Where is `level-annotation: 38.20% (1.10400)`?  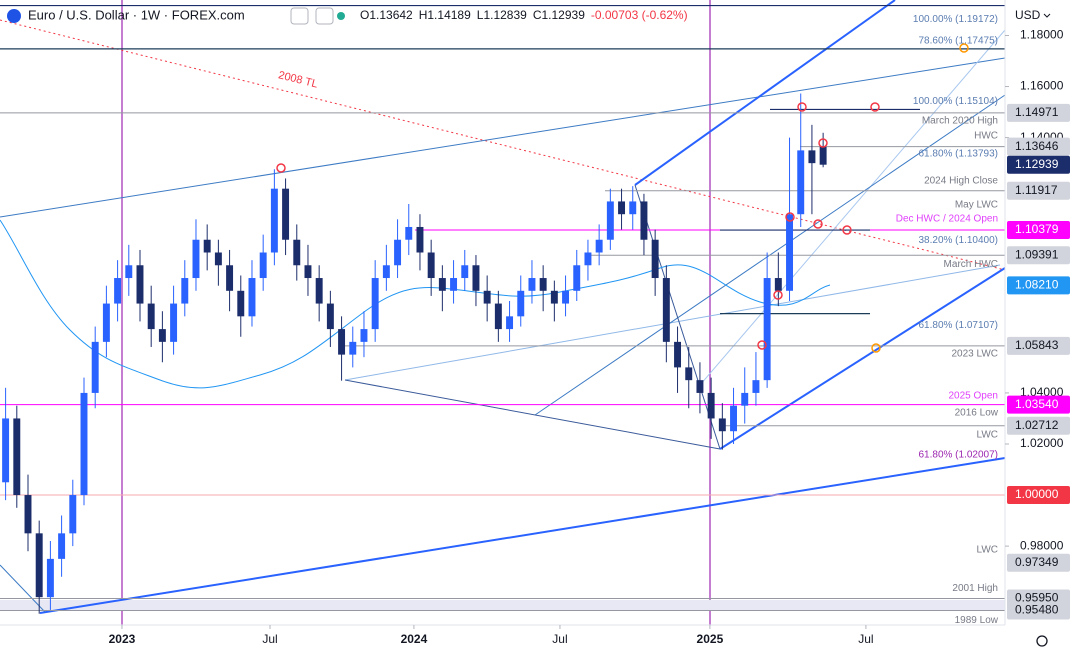 level-annotation: 38.20% (1.10400) is located at coordinates (958, 240).